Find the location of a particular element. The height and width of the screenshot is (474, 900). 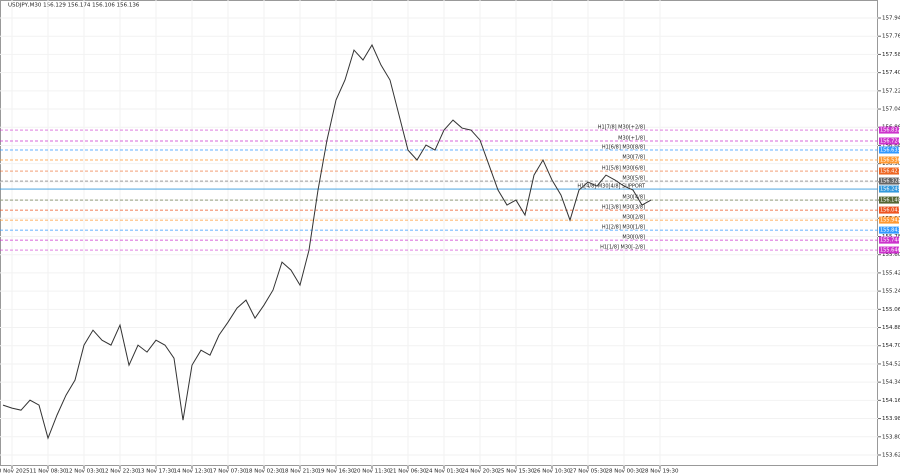

price-box-label: 156.041 is located at coordinates (890, 211).